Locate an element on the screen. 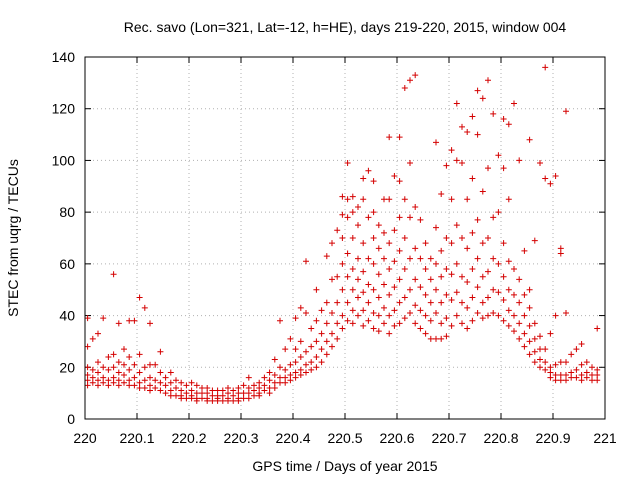 This screenshot has height=480, width=640. y-tick-label: 80 is located at coordinates (67, 212).